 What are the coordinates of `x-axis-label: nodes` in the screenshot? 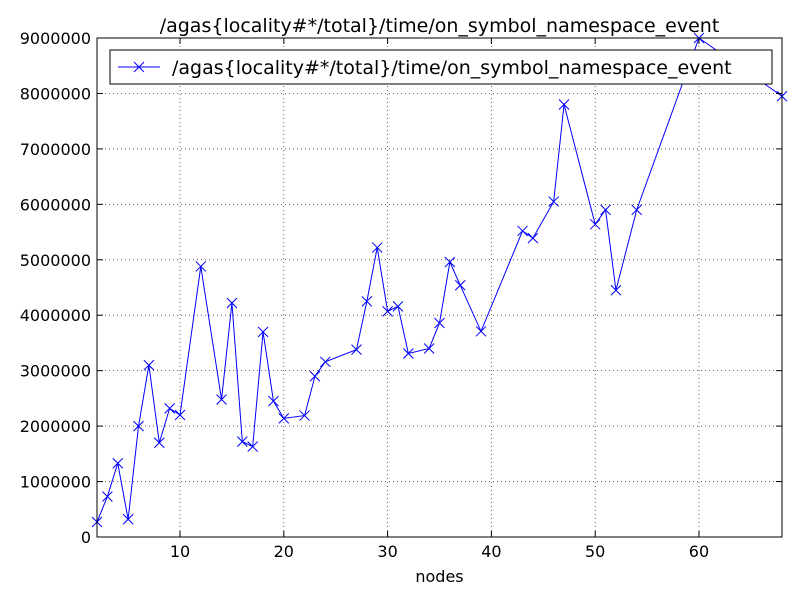 It's located at (439, 576).